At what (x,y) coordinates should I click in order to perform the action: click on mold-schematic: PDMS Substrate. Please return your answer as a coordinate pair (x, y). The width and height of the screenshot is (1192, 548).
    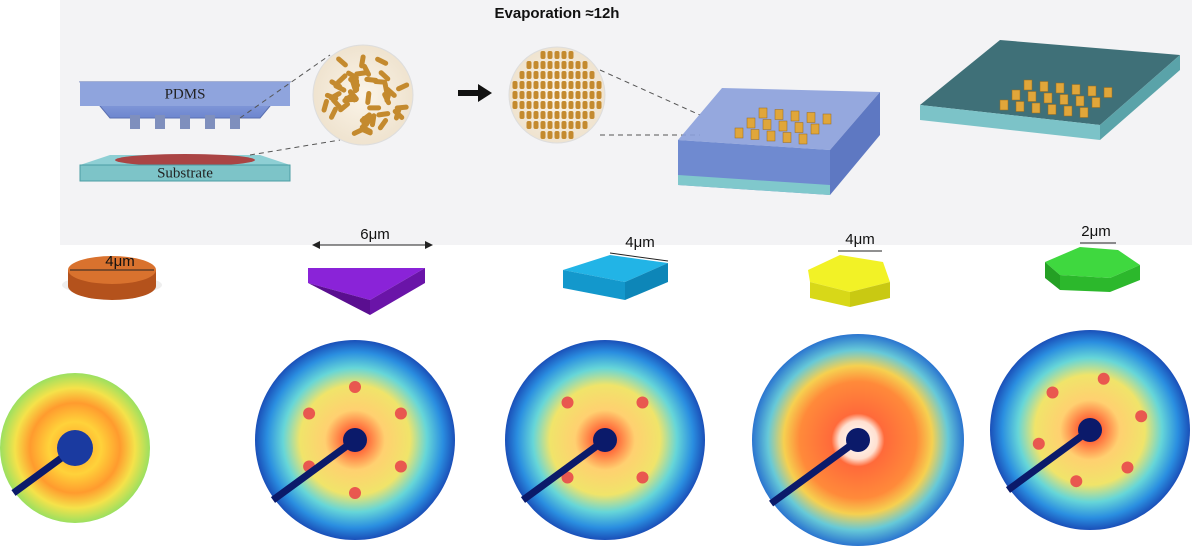
    Looking at the image, I should click on (209, 118).